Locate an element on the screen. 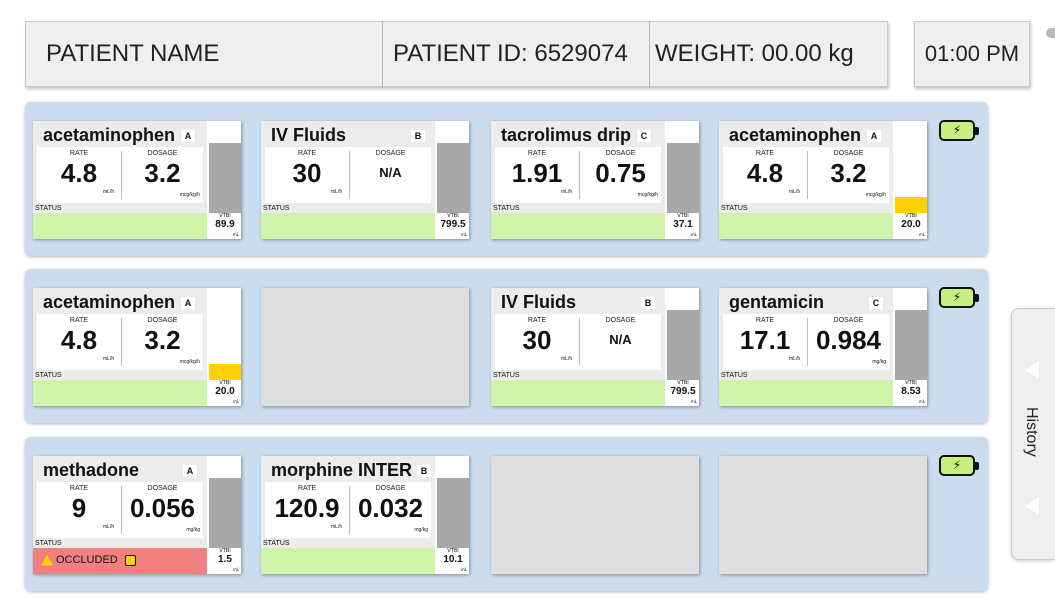 The image size is (1055, 615). rate-value: 120.9 is located at coordinates (307, 508).